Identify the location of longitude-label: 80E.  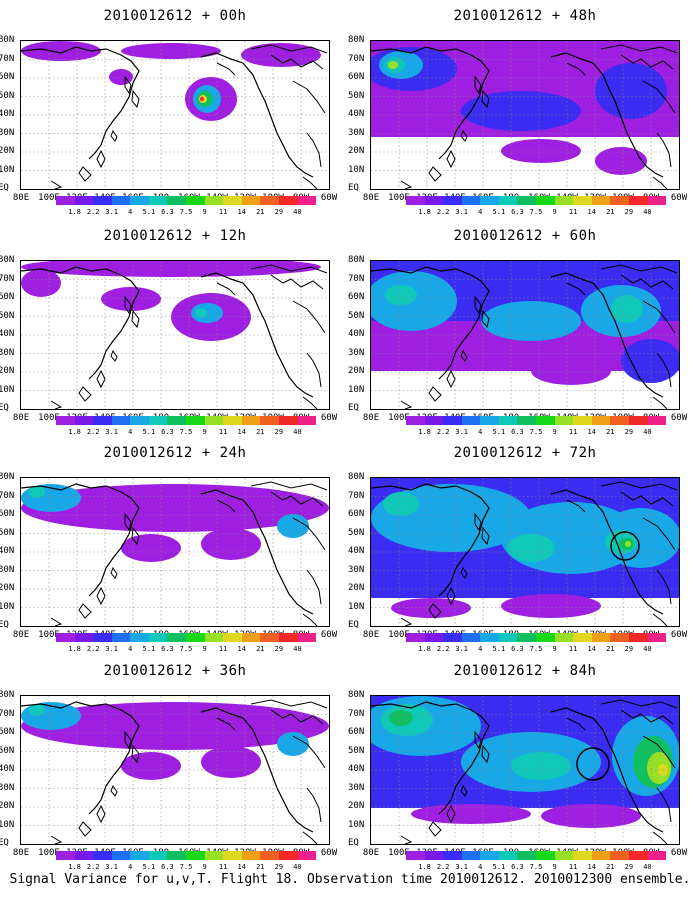
(371, 635).